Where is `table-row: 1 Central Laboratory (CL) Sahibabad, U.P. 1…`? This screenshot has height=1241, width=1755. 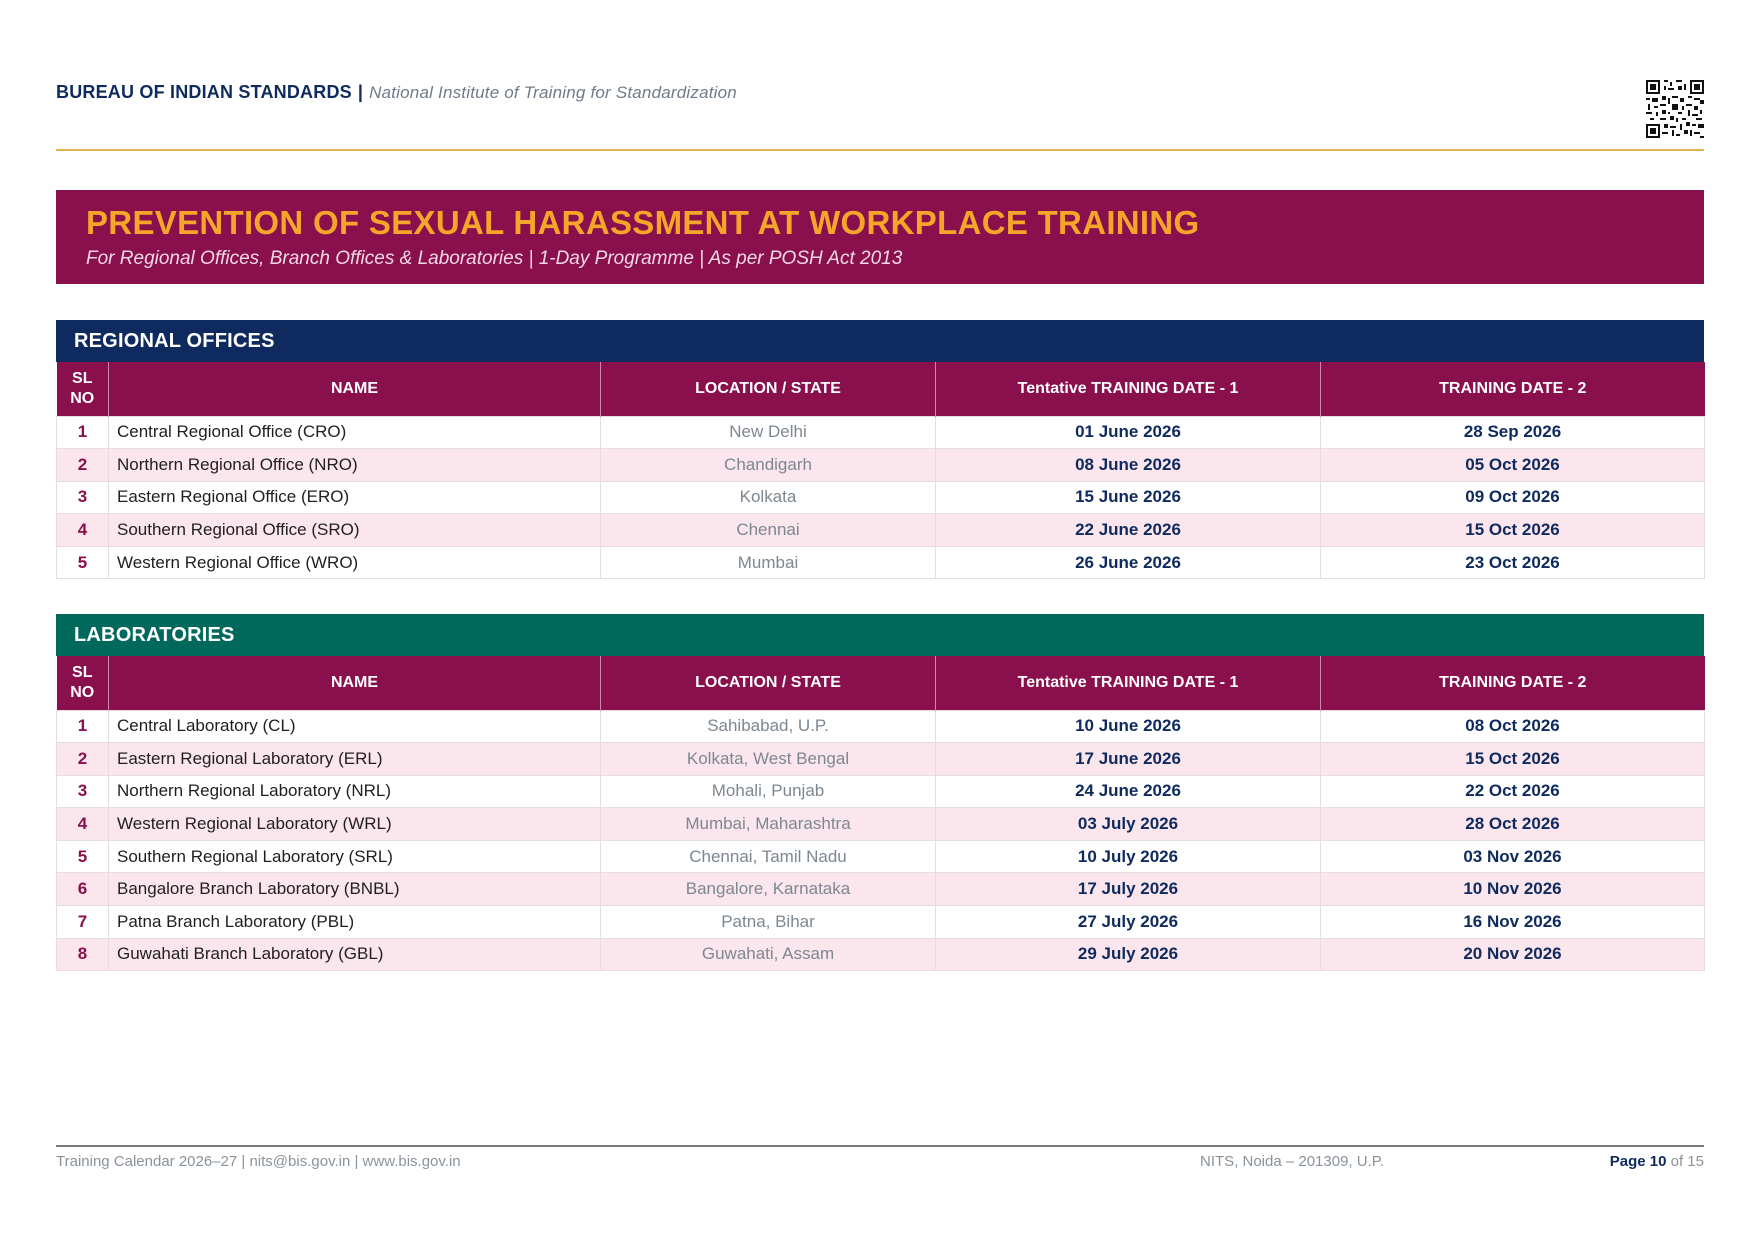 table-row: 1 Central Laboratory (CL) Sahibabad, U.P. 1… is located at coordinates (880, 726).